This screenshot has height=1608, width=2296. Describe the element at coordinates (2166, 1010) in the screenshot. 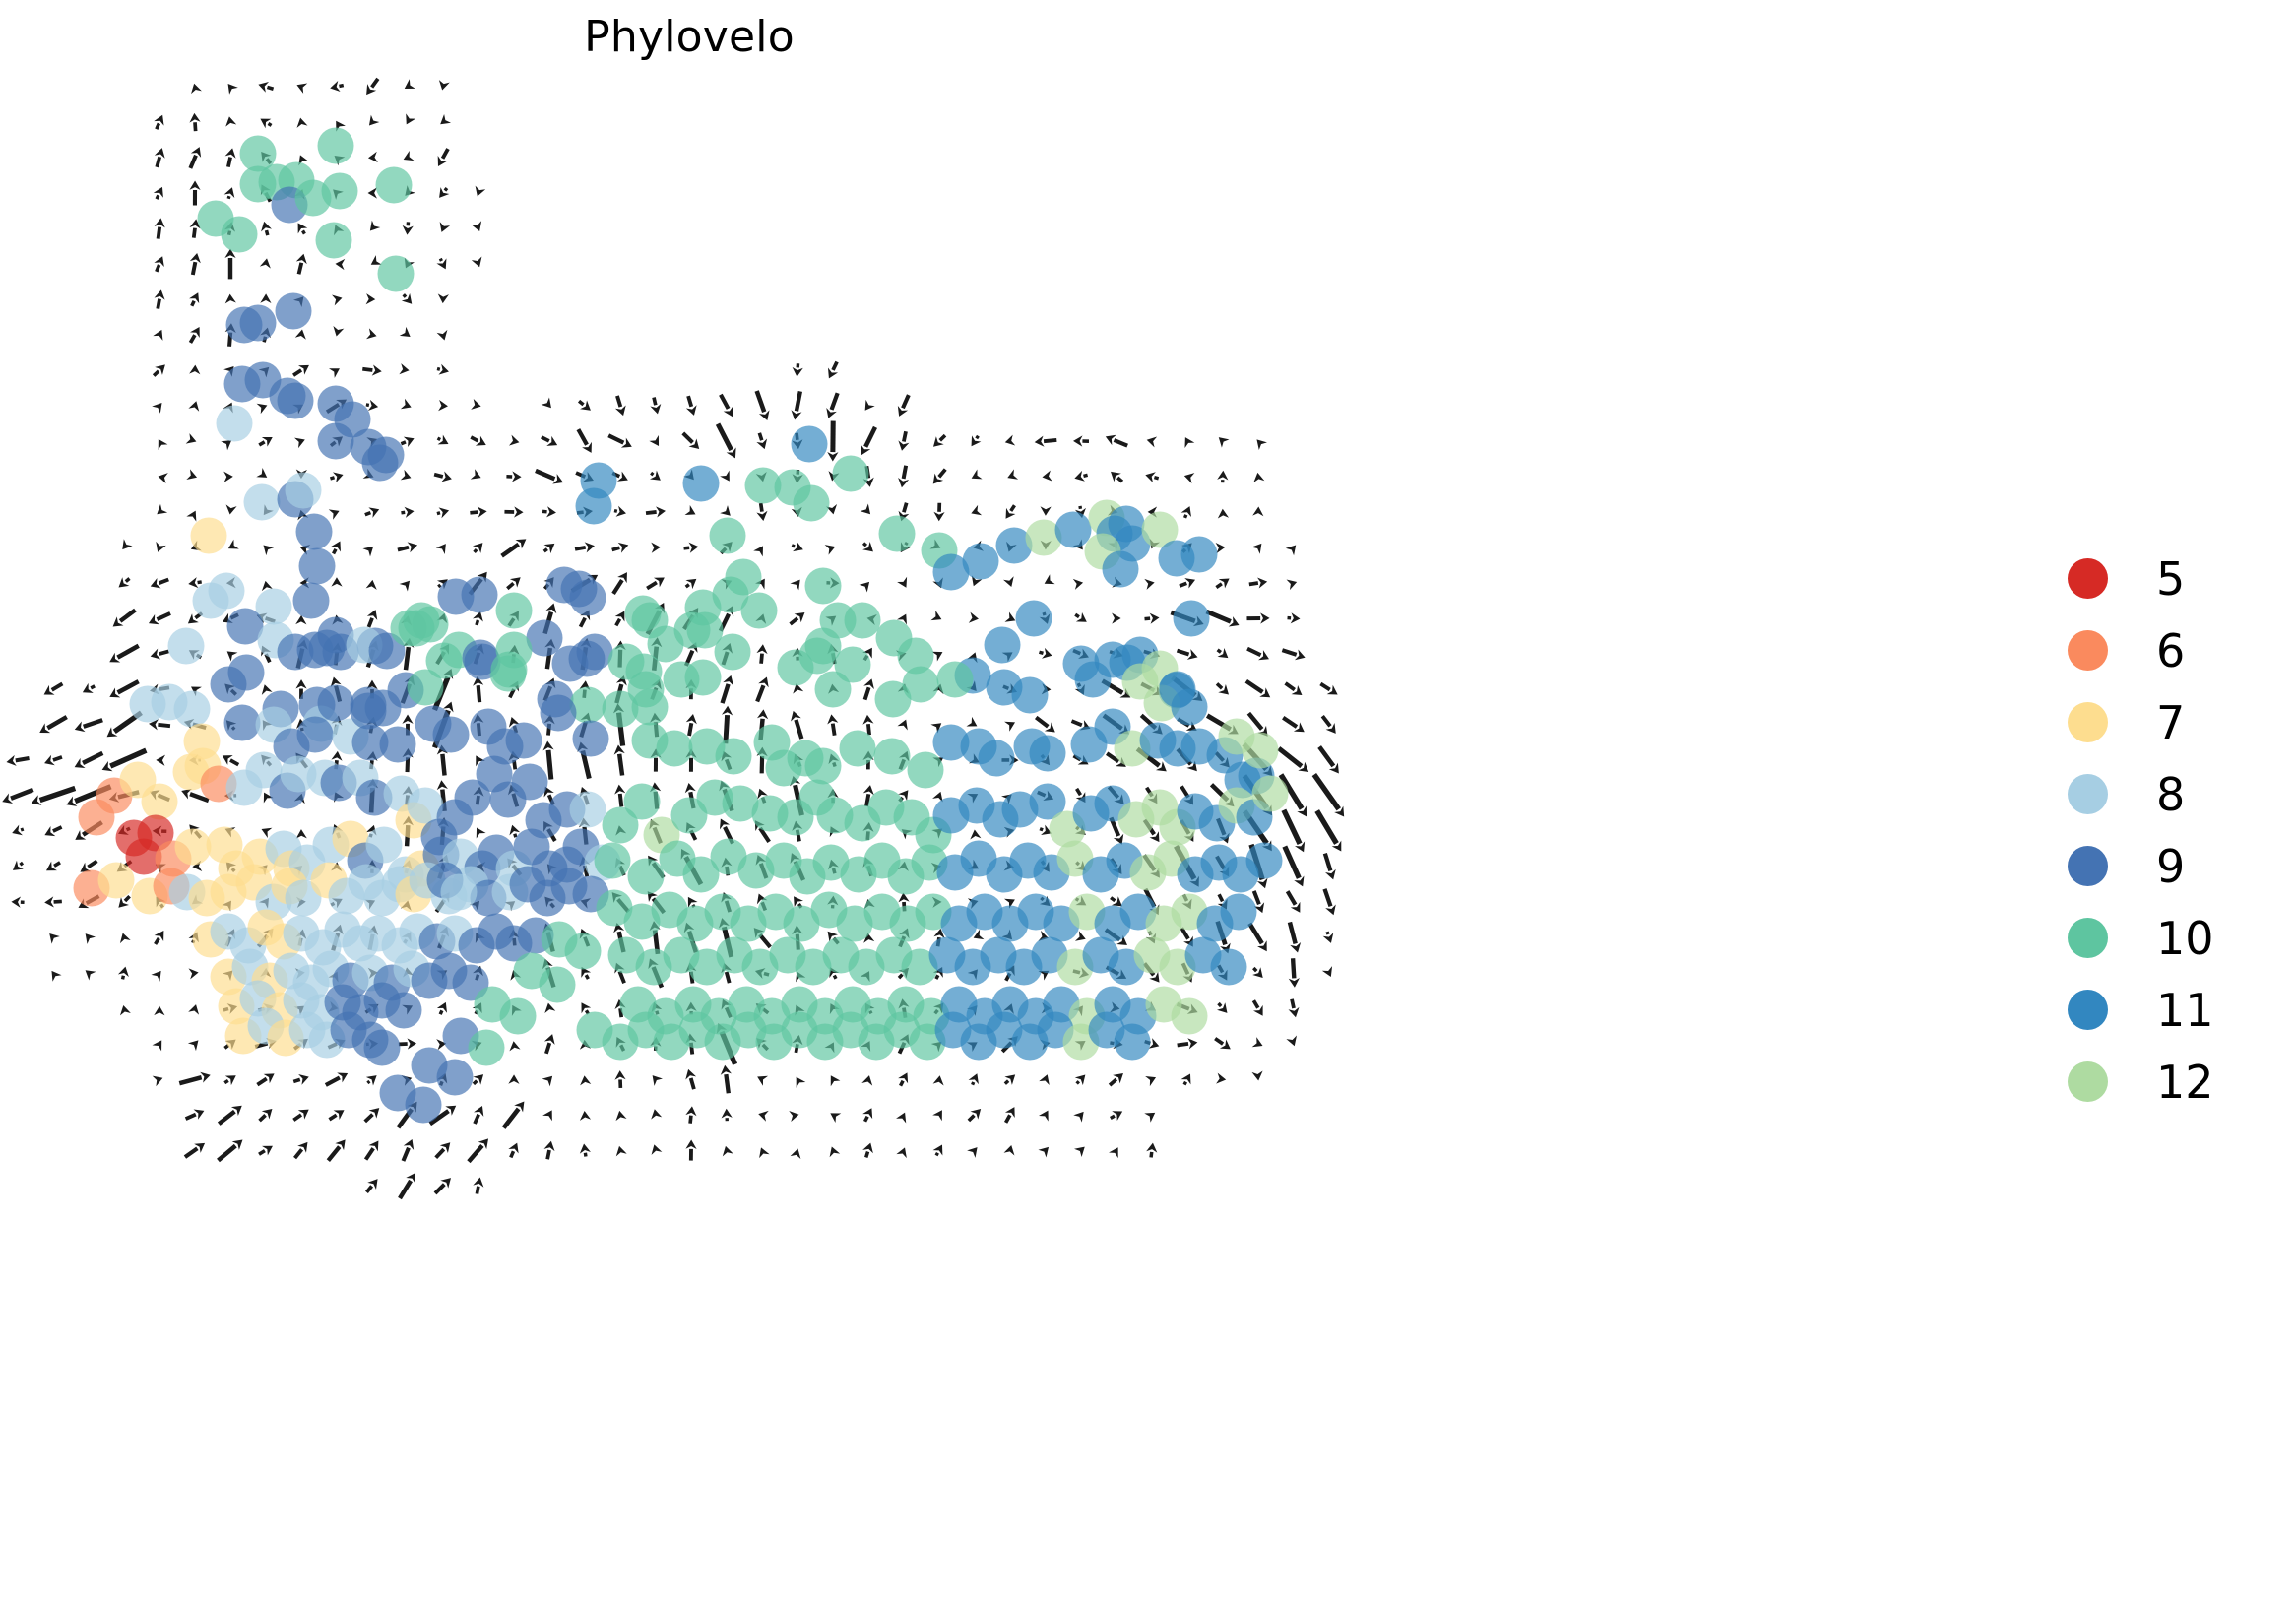

I see `legend-item: 11` at that location.